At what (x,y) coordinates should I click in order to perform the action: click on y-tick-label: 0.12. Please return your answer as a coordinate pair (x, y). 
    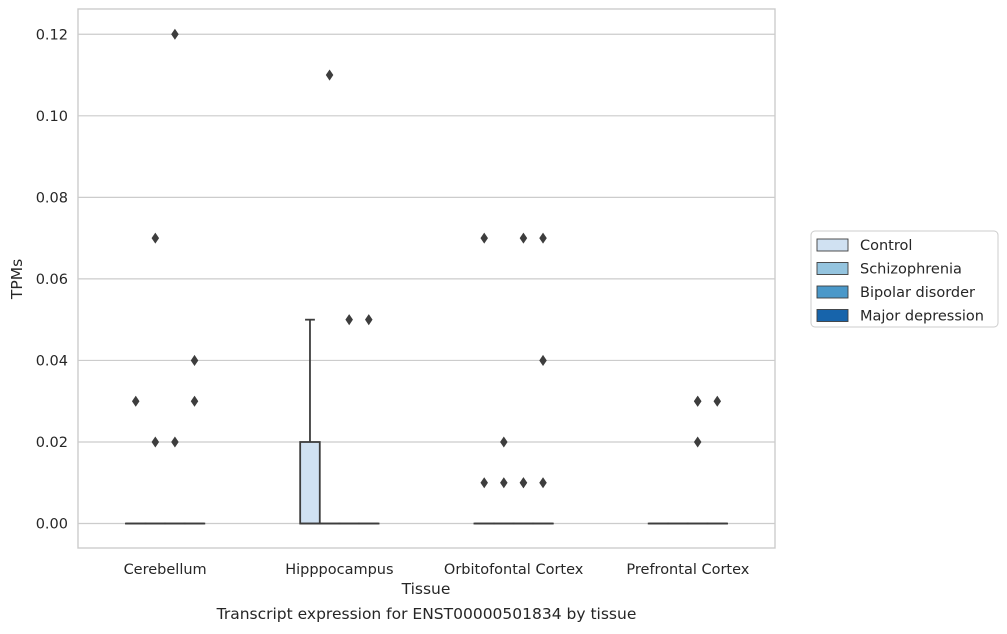
    Looking at the image, I should click on (52, 35).